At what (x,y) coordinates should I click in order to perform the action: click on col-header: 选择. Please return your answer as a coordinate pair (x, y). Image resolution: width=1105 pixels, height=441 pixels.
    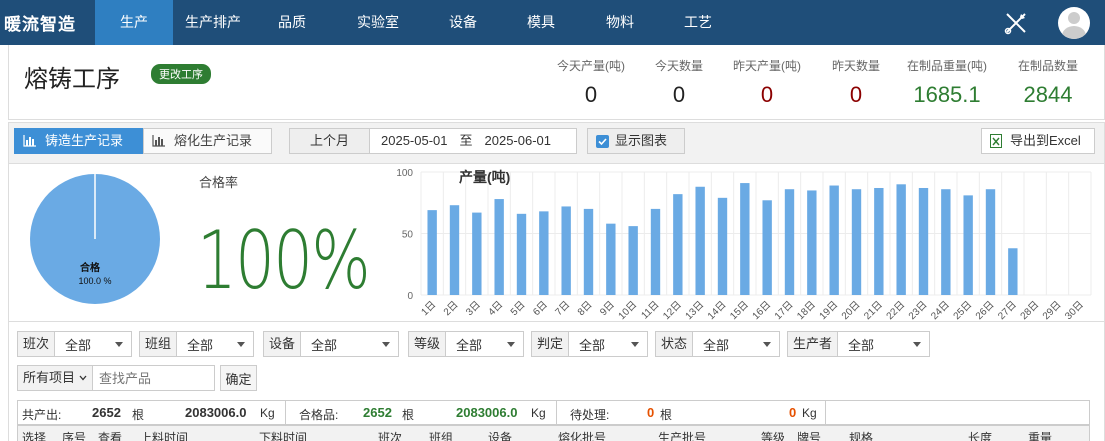
    Looking at the image, I should click on (34, 436).